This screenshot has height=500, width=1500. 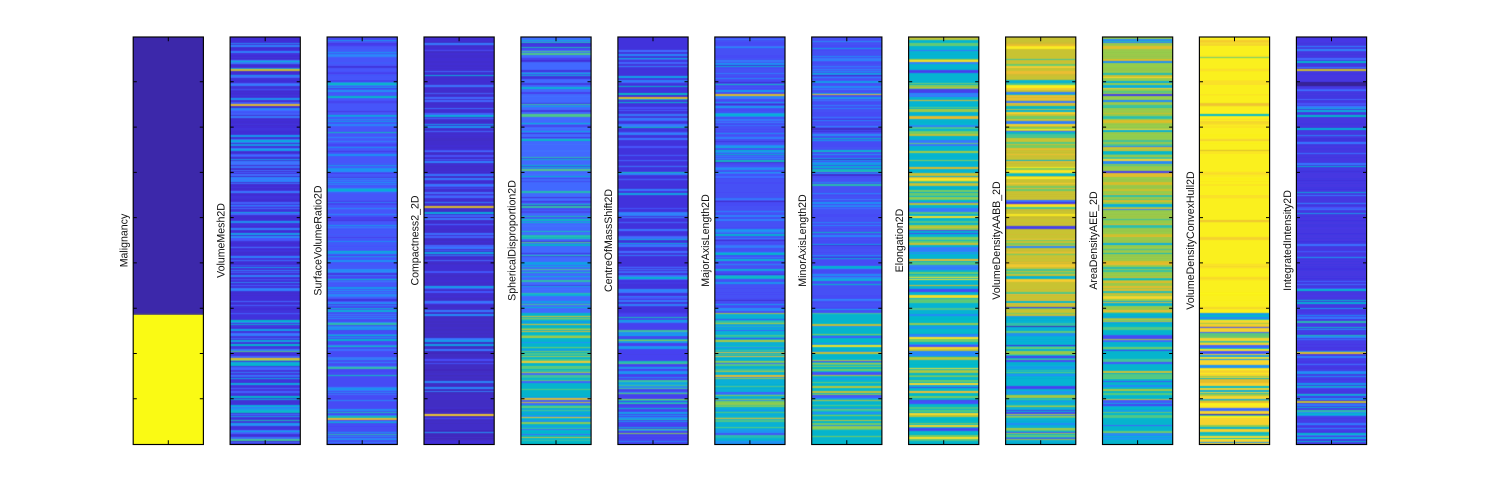 I want to click on svg-text: MajorAxisLength2D, so click(x=706, y=240).